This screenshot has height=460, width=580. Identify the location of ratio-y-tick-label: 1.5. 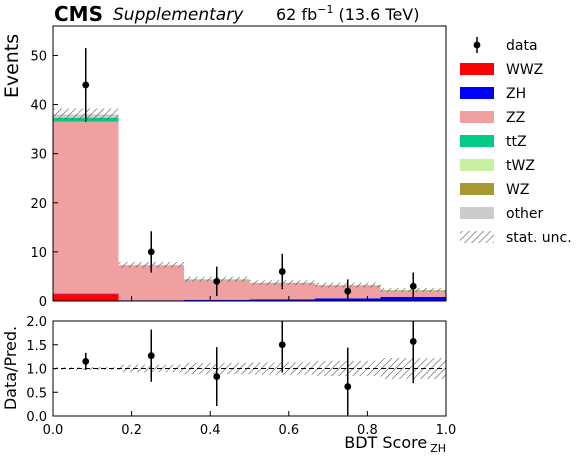
(36, 346).